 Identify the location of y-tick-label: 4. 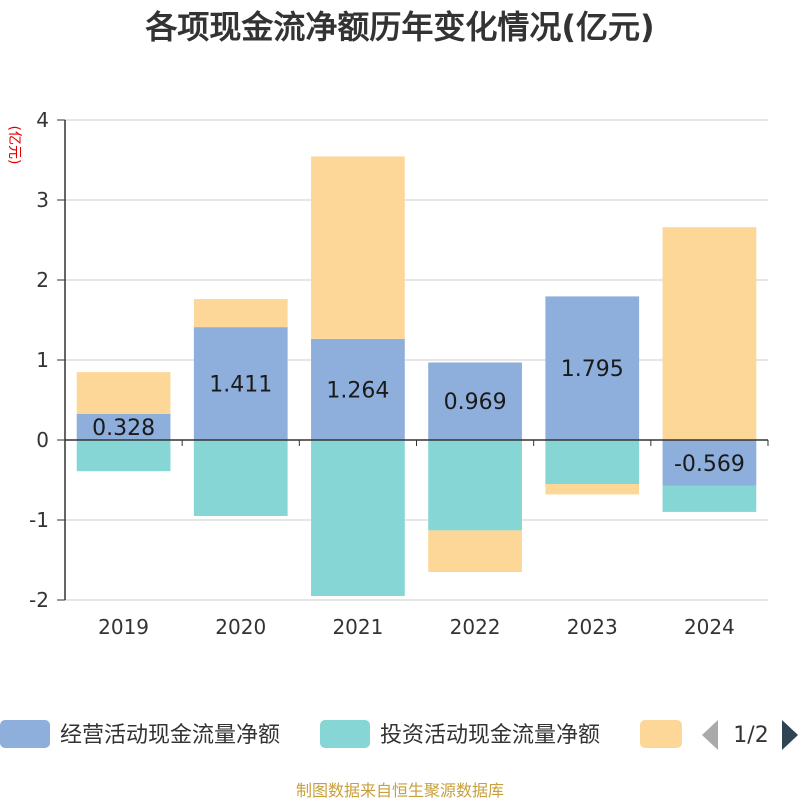
(42, 120).